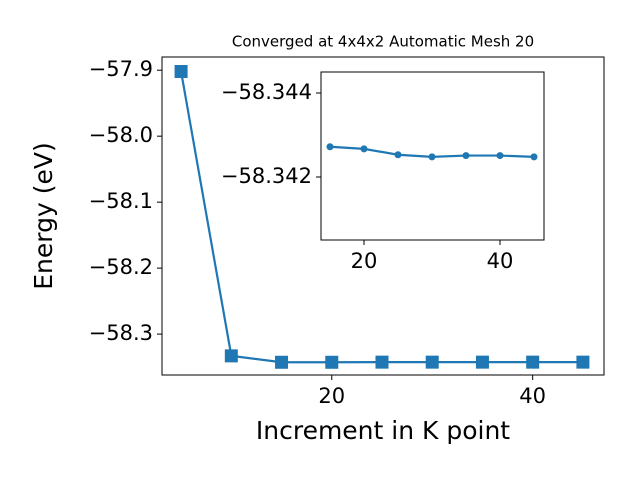 The width and height of the screenshot is (640, 480). Describe the element at coordinates (383, 430) in the screenshot. I see `x-axis-label: Increment in K point` at that location.